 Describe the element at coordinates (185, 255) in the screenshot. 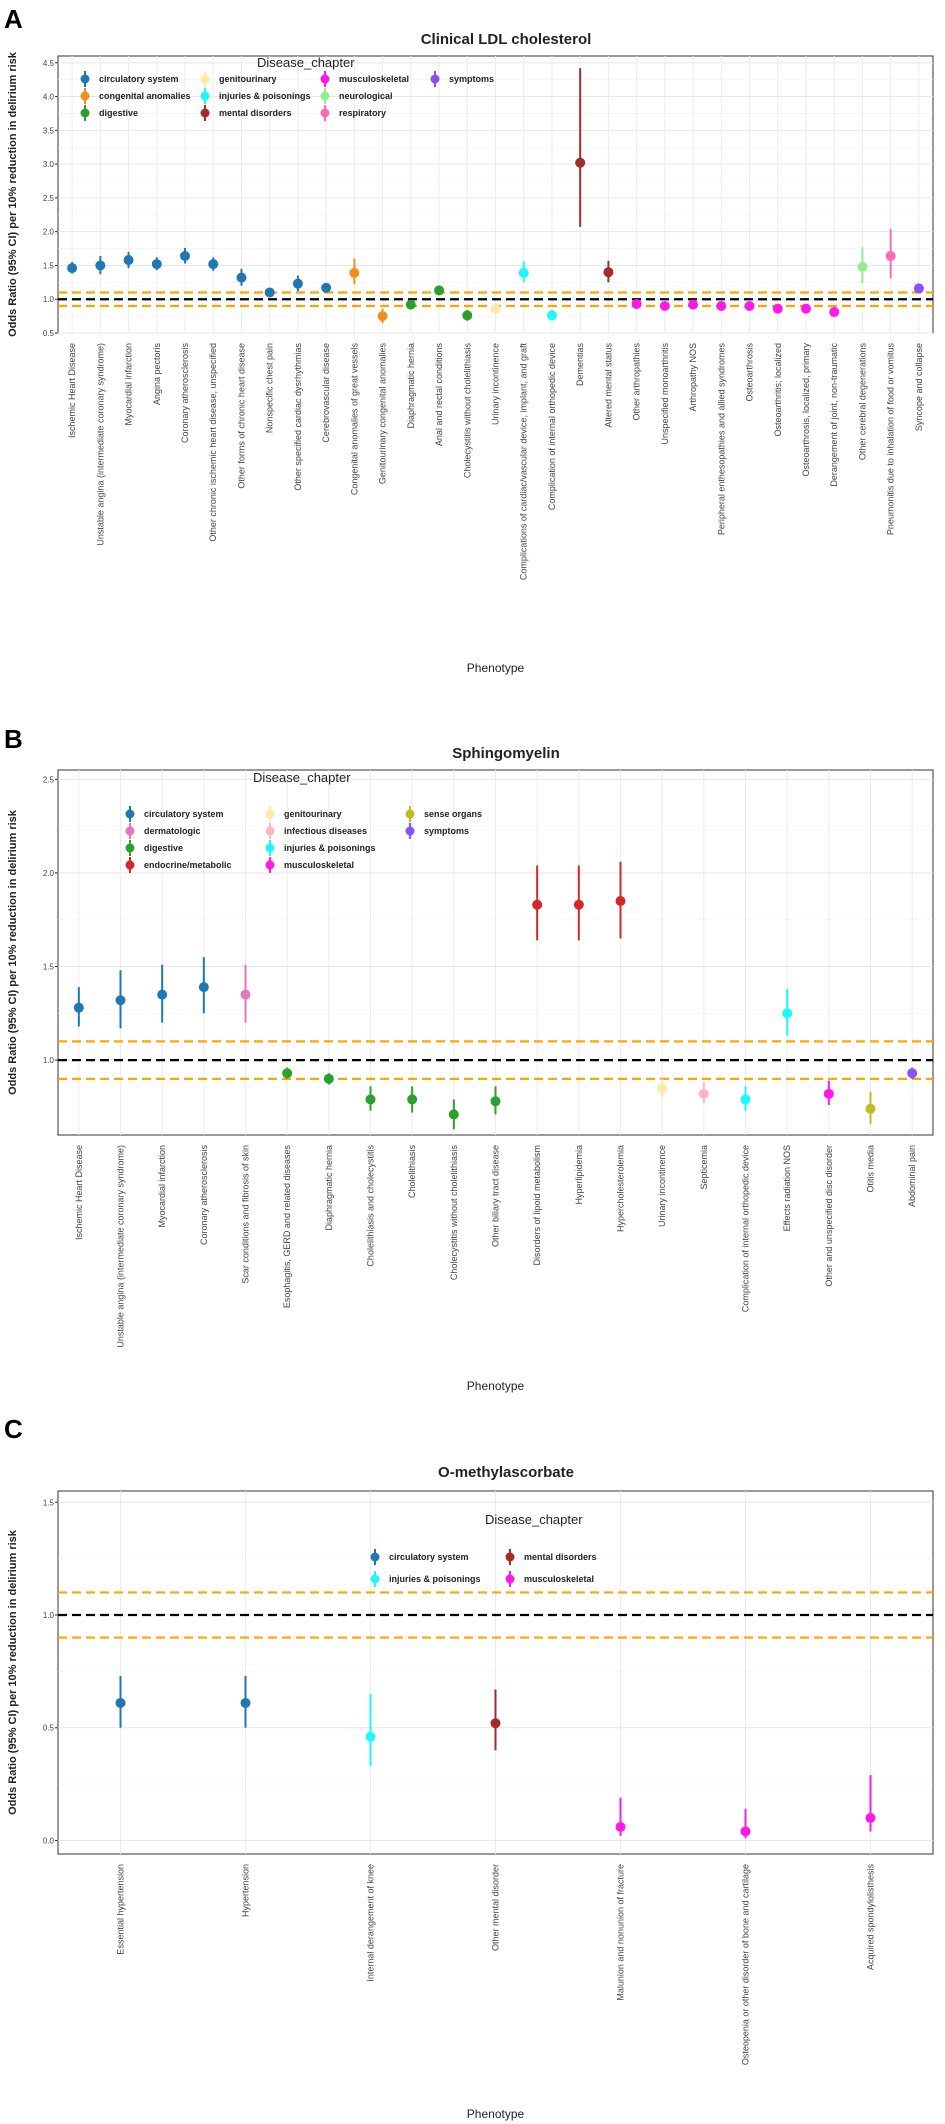

I see `point-coronary-atherosclerosis` at that location.